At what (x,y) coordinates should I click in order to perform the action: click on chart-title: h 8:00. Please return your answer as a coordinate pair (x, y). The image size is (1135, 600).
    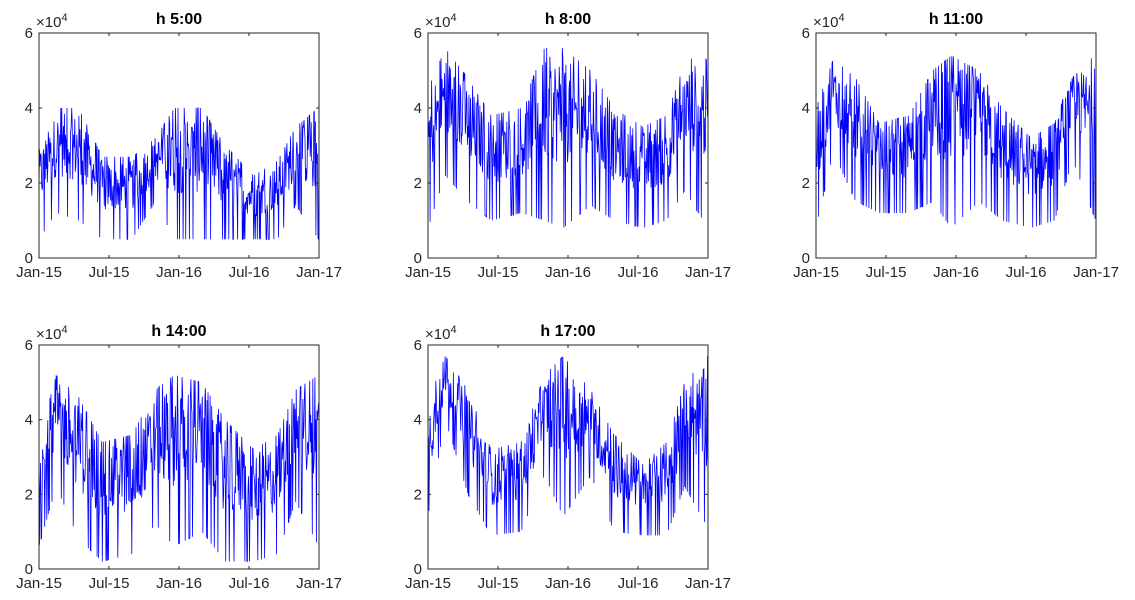
    Looking at the image, I should click on (568, 19).